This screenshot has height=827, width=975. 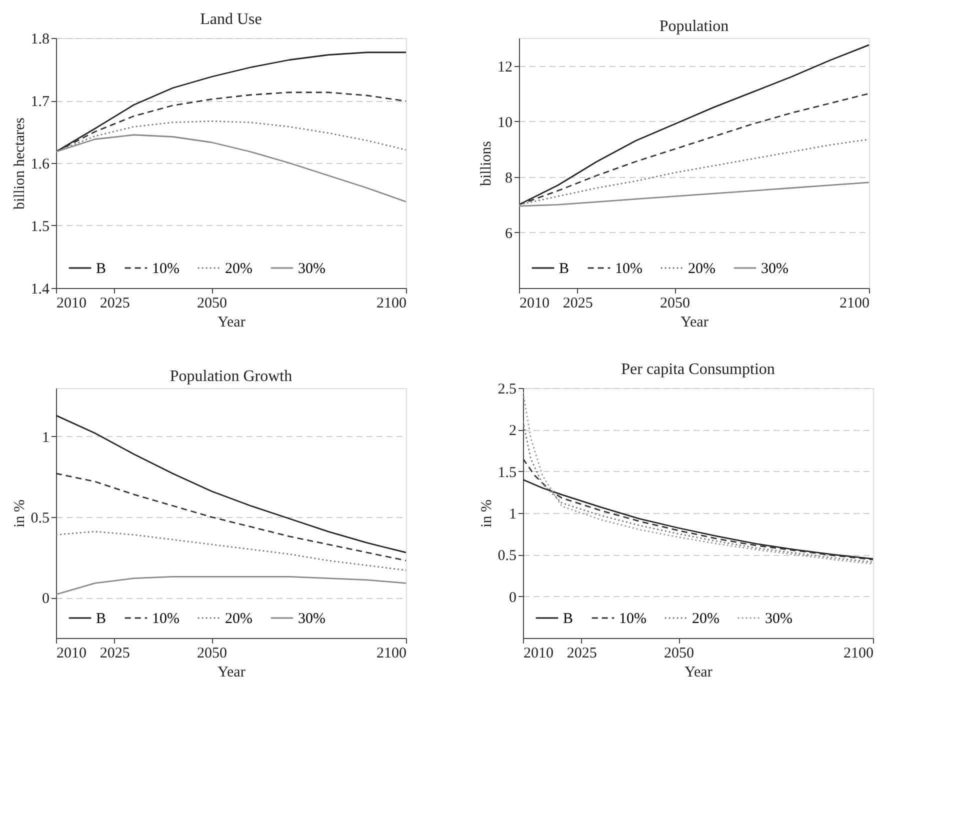 What do you see at coordinates (20, 163) in the screenshot?
I see `y-axis-title: billion hectares` at bounding box center [20, 163].